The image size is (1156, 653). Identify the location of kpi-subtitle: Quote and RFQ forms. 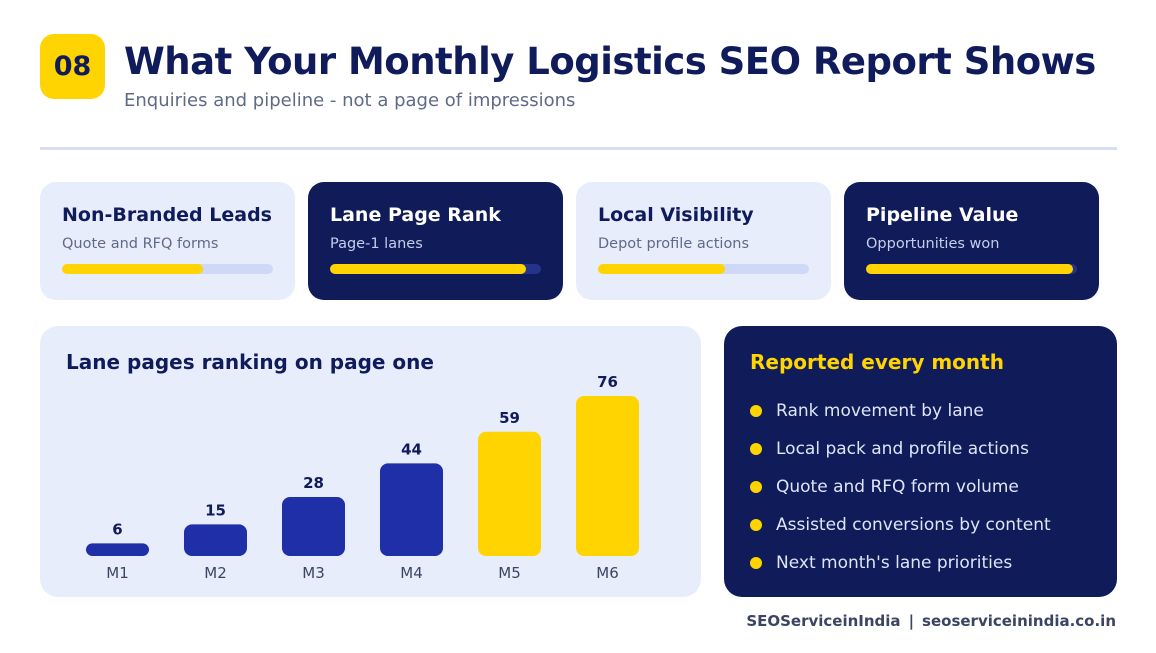
(140, 244).